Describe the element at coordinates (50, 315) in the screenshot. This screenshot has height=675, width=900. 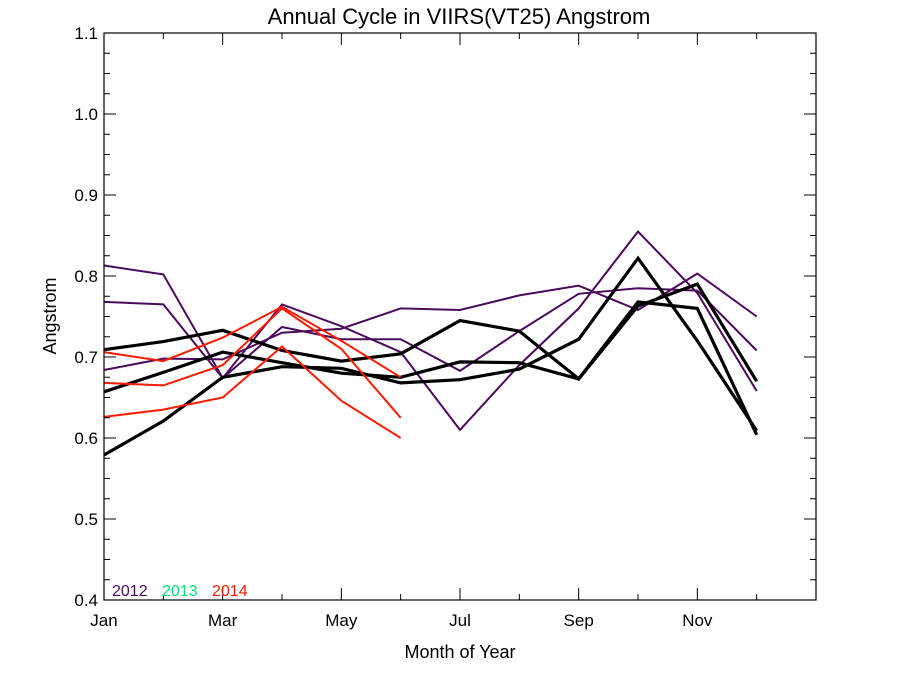
I see `y-axis-label: Angstrom` at that location.